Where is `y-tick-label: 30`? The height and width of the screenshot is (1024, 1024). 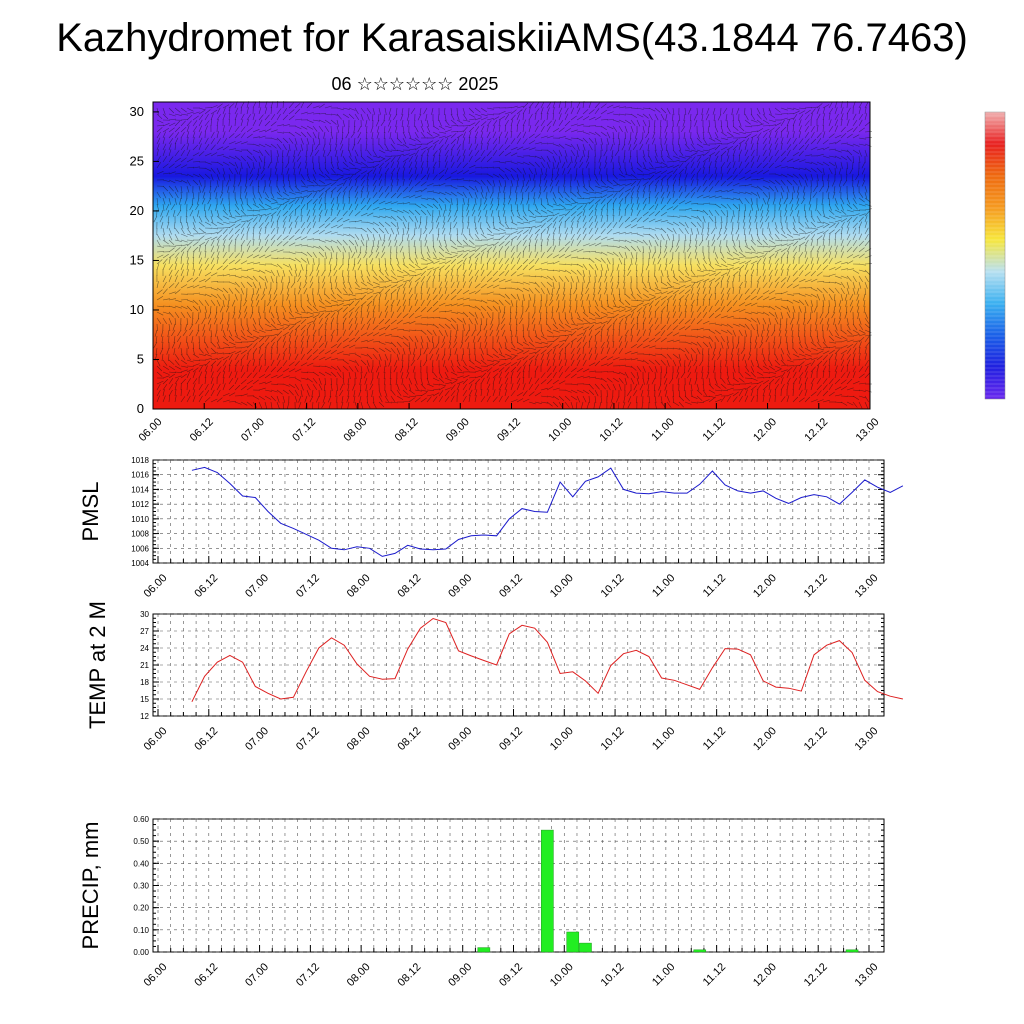 y-tick-label: 30 is located at coordinates (137, 111).